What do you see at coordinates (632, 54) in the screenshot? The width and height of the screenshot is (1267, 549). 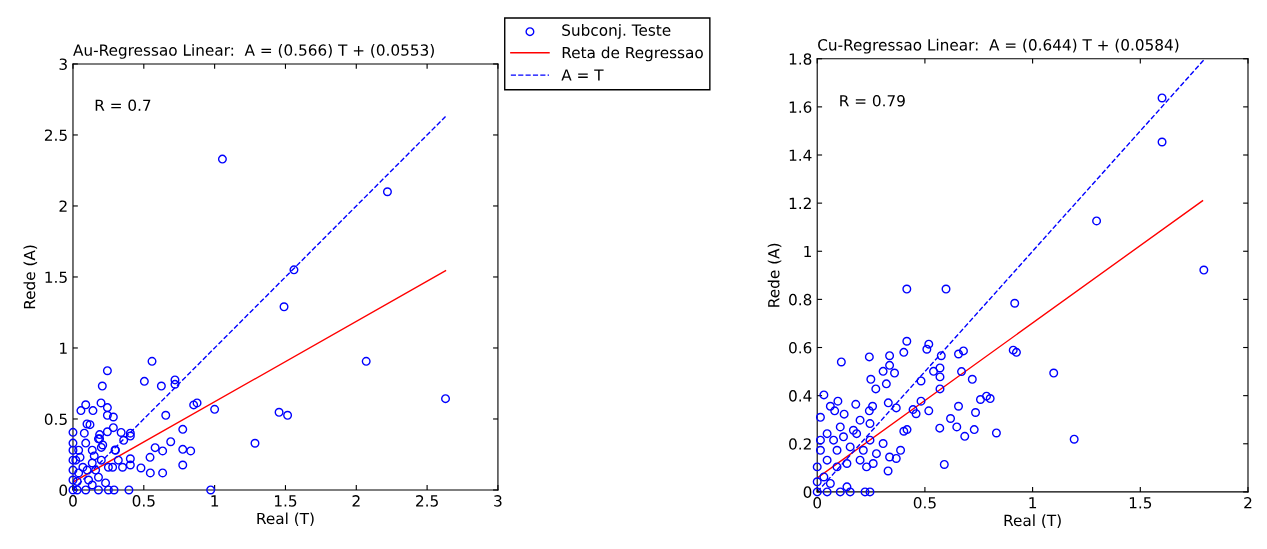 I see `legend-label: Reta de Regressao` at bounding box center [632, 54].